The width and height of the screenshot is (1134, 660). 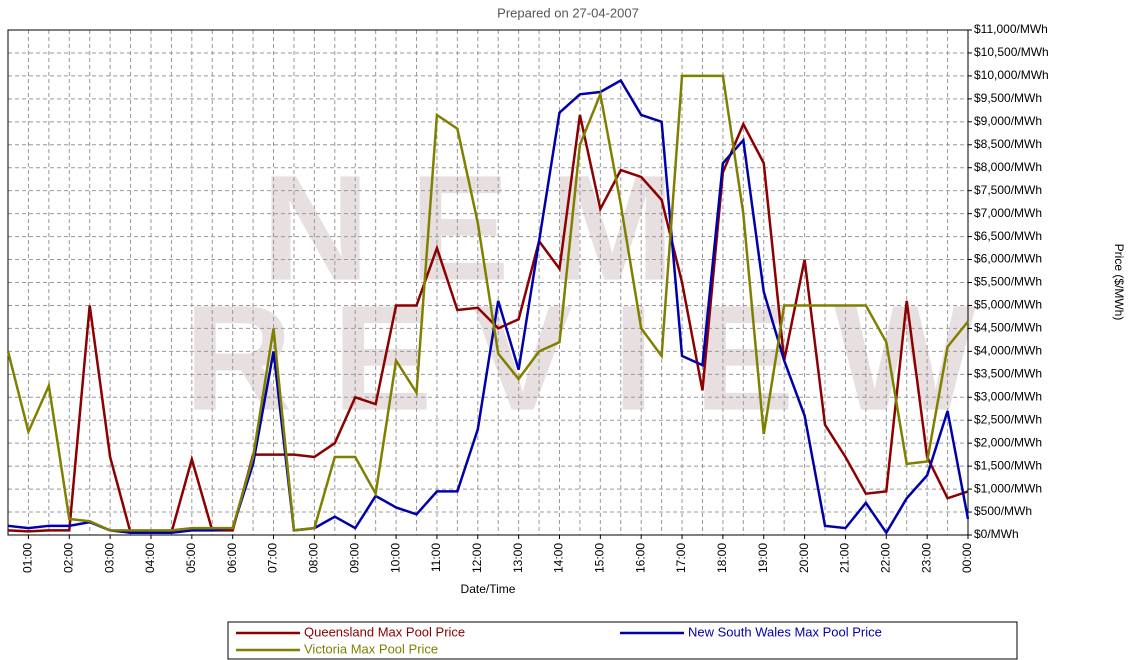 I want to click on x-tick-label: 18:00, so click(x=722, y=558).